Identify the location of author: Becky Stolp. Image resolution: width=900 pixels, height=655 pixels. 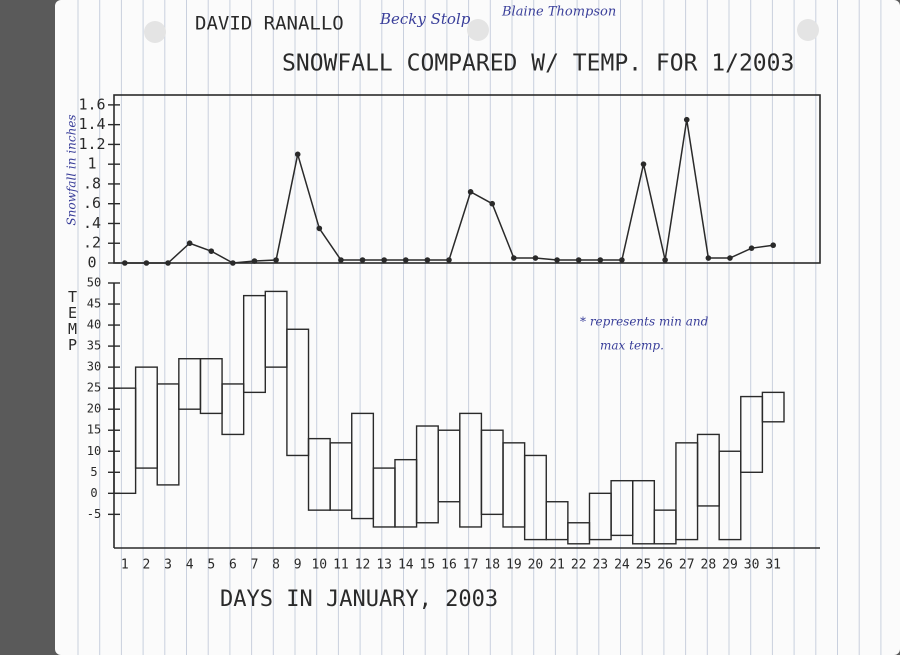
(425, 19).